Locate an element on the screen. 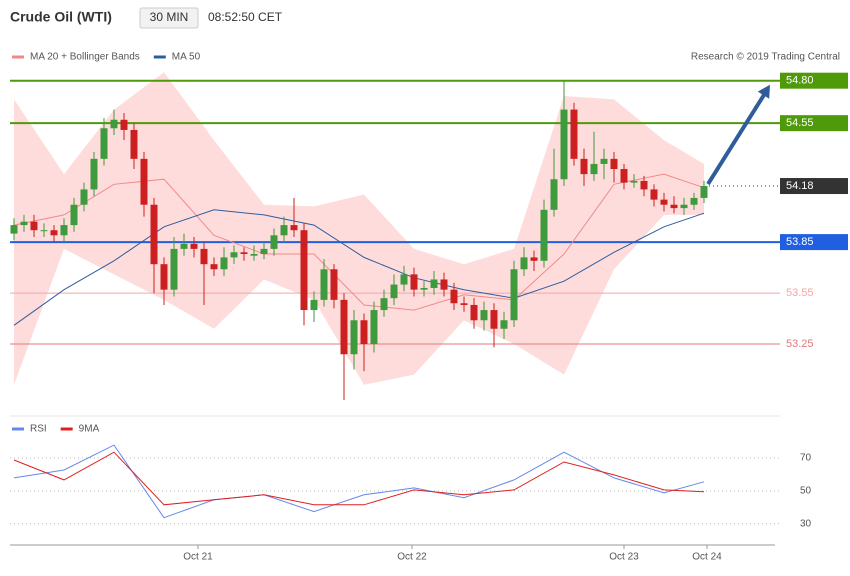 Image resolution: width=850 pixels, height=576 pixels. level-label: 53.85 is located at coordinates (800, 242).